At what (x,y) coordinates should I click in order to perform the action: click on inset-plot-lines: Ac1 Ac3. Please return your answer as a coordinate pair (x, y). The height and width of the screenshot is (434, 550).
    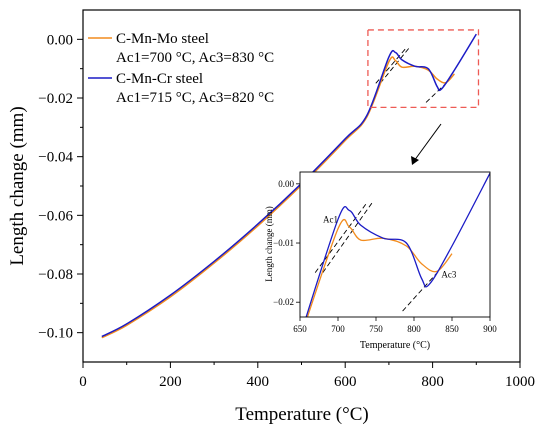
    Looking at the image, I should click on (397, 244).